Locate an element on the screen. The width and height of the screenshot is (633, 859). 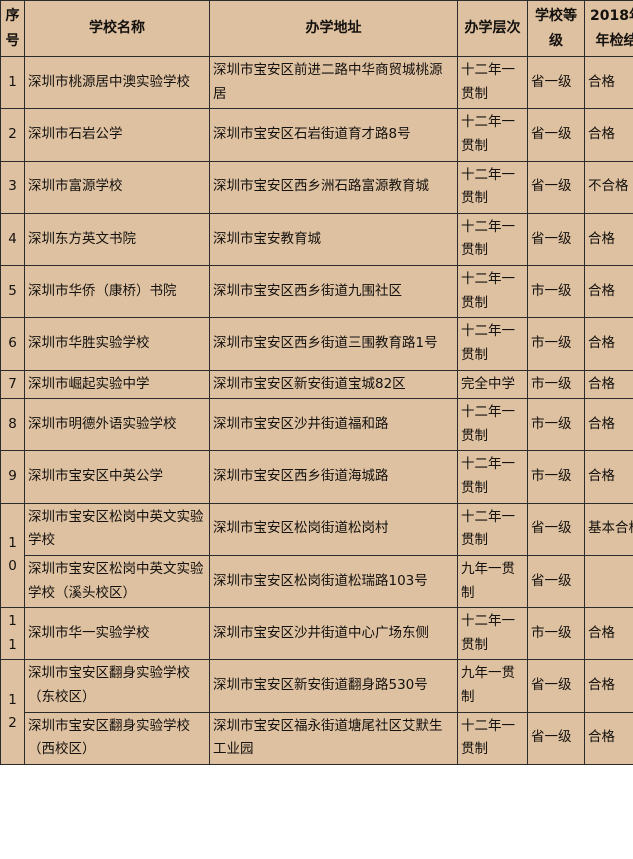
table-row: 5 深圳市华侨（康桥）书院 深圳市宝安区西乡街道九围社区 十二年一贯制 市一级 合格 is located at coordinates (316, 291).